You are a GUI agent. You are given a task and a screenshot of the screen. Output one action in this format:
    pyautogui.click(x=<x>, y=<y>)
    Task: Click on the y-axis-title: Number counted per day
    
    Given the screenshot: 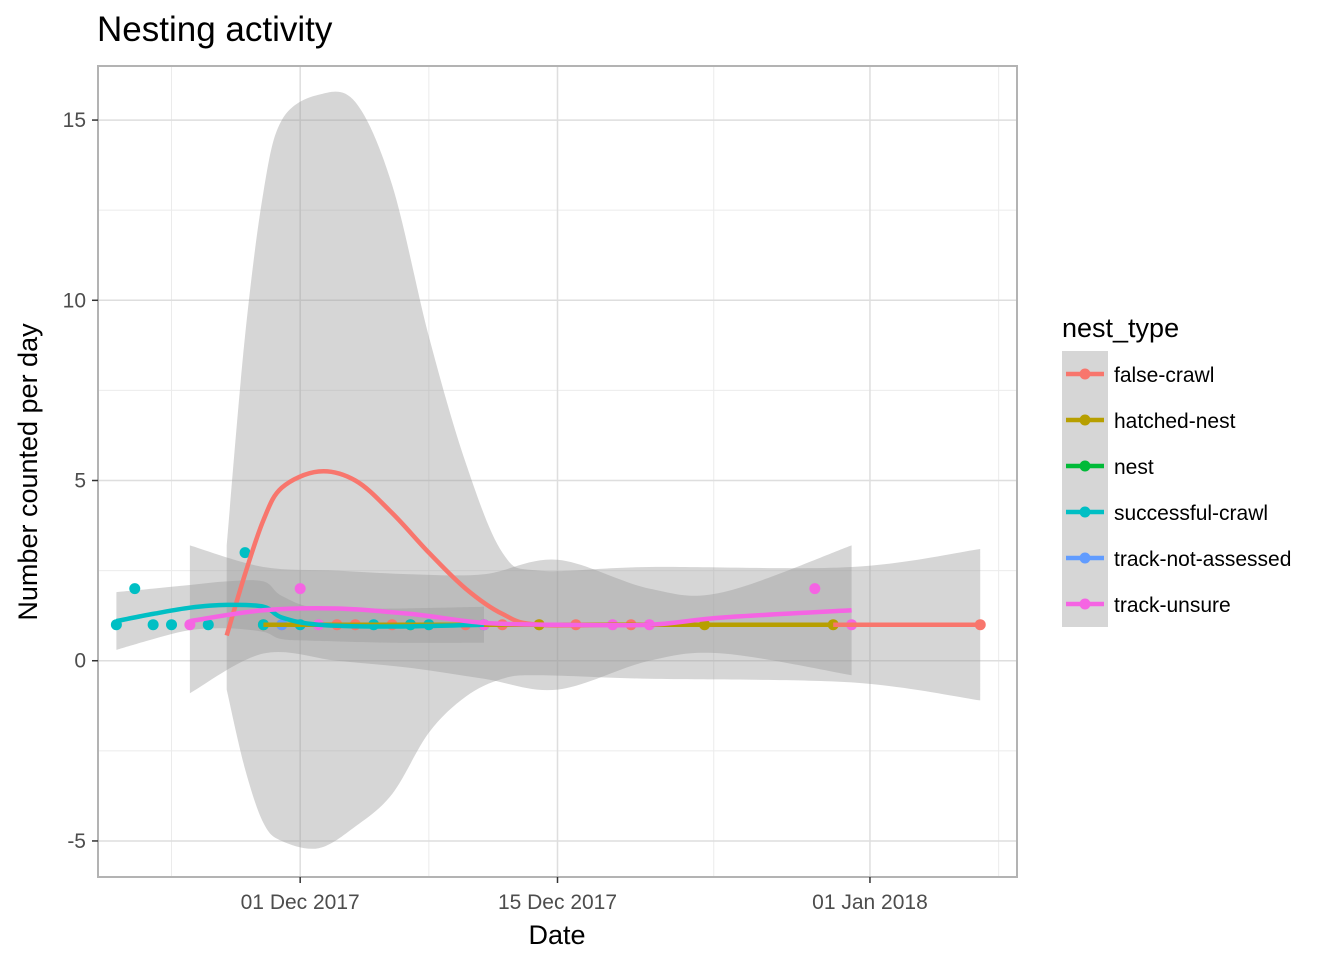 What is the action you would take?
    pyautogui.click(x=28, y=472)
    